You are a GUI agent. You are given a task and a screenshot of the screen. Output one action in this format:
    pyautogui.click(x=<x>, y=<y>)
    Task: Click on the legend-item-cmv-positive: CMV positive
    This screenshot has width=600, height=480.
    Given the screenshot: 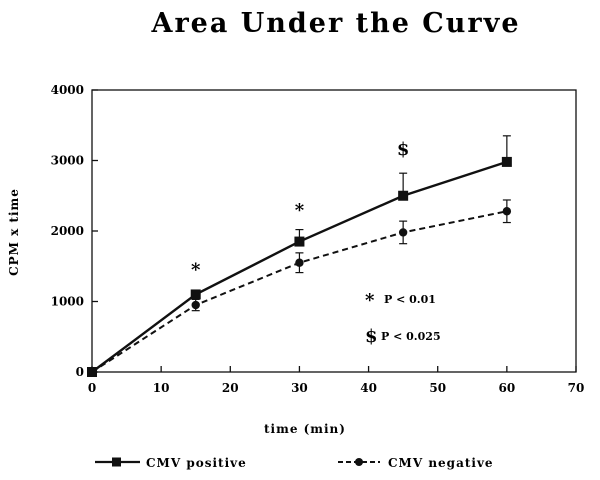 What is the action you would take?
    pyautogui.click(x=171, y=463)
    